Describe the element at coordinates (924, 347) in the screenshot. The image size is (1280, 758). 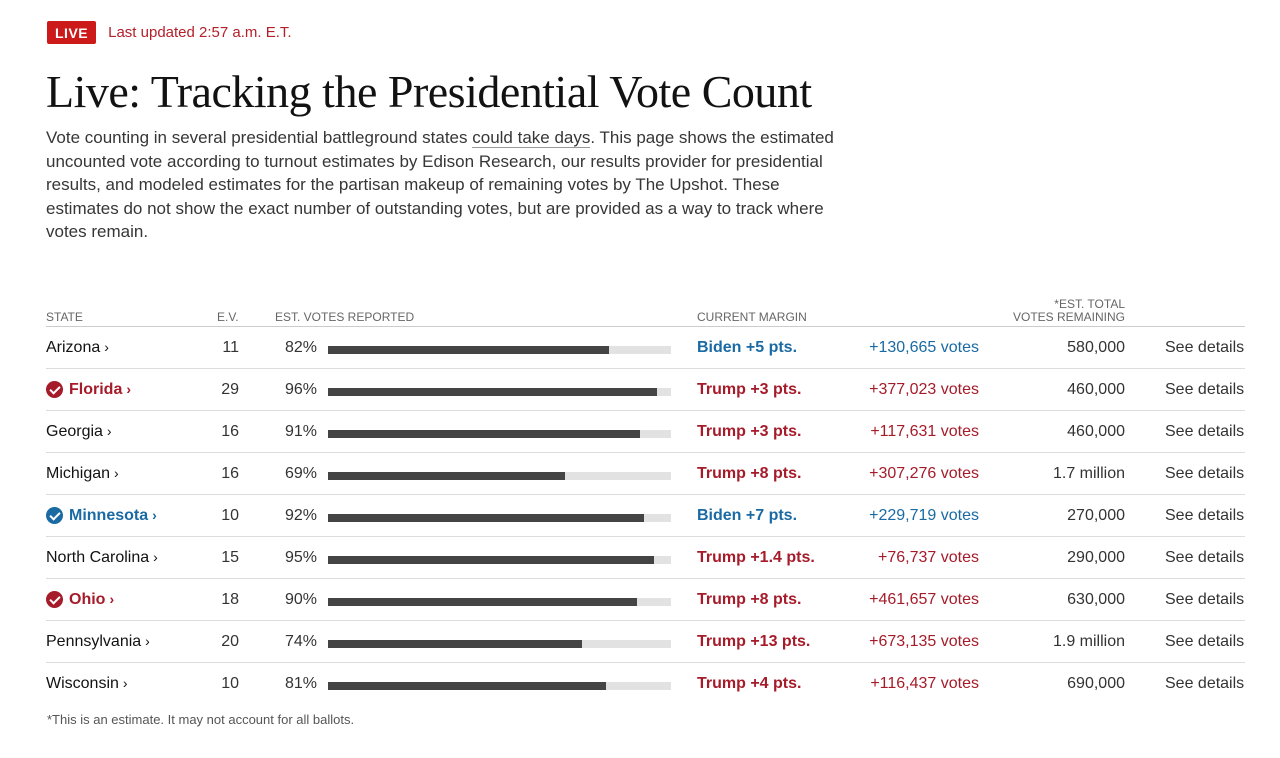
I see `margin-votes: +130,665 votes` at that location.